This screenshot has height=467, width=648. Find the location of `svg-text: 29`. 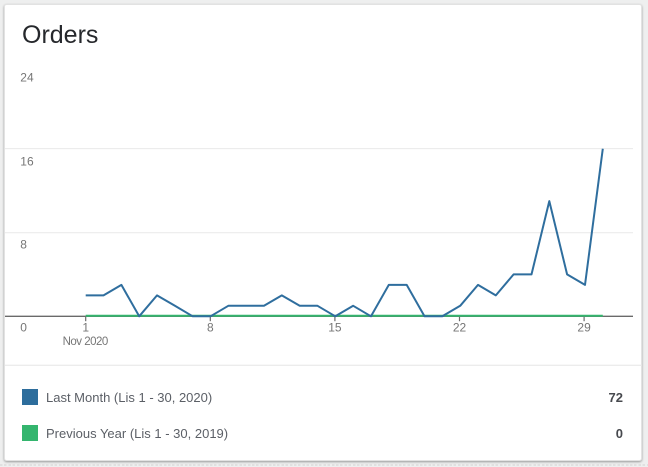

svg-text: 29 is located at coordinates (584, 327).